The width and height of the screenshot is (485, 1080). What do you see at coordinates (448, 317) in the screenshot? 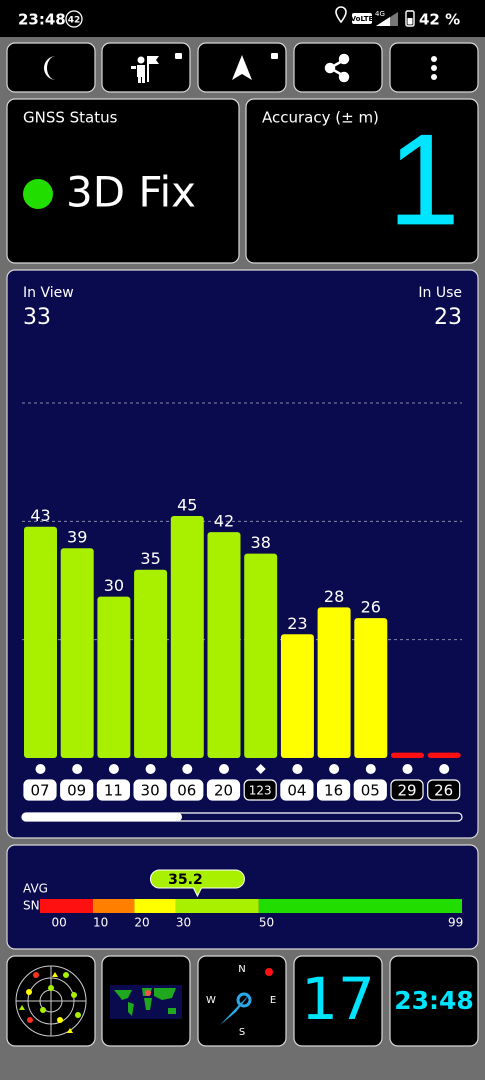
I see `in-use: 23` at bounding box center [448, 317].